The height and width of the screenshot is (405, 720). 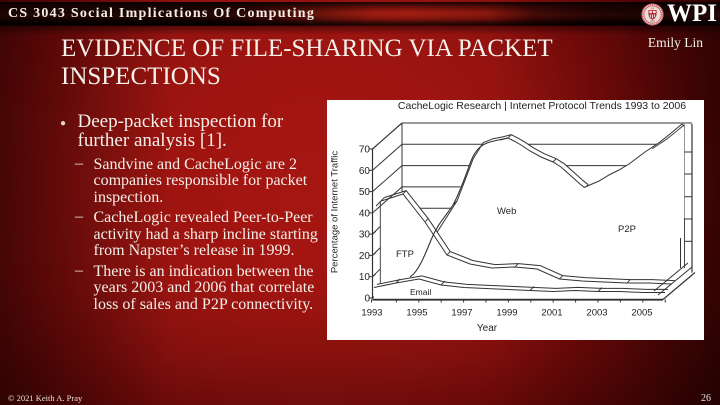 I want to click on svg-text: 50, so click(x=365, y=192).